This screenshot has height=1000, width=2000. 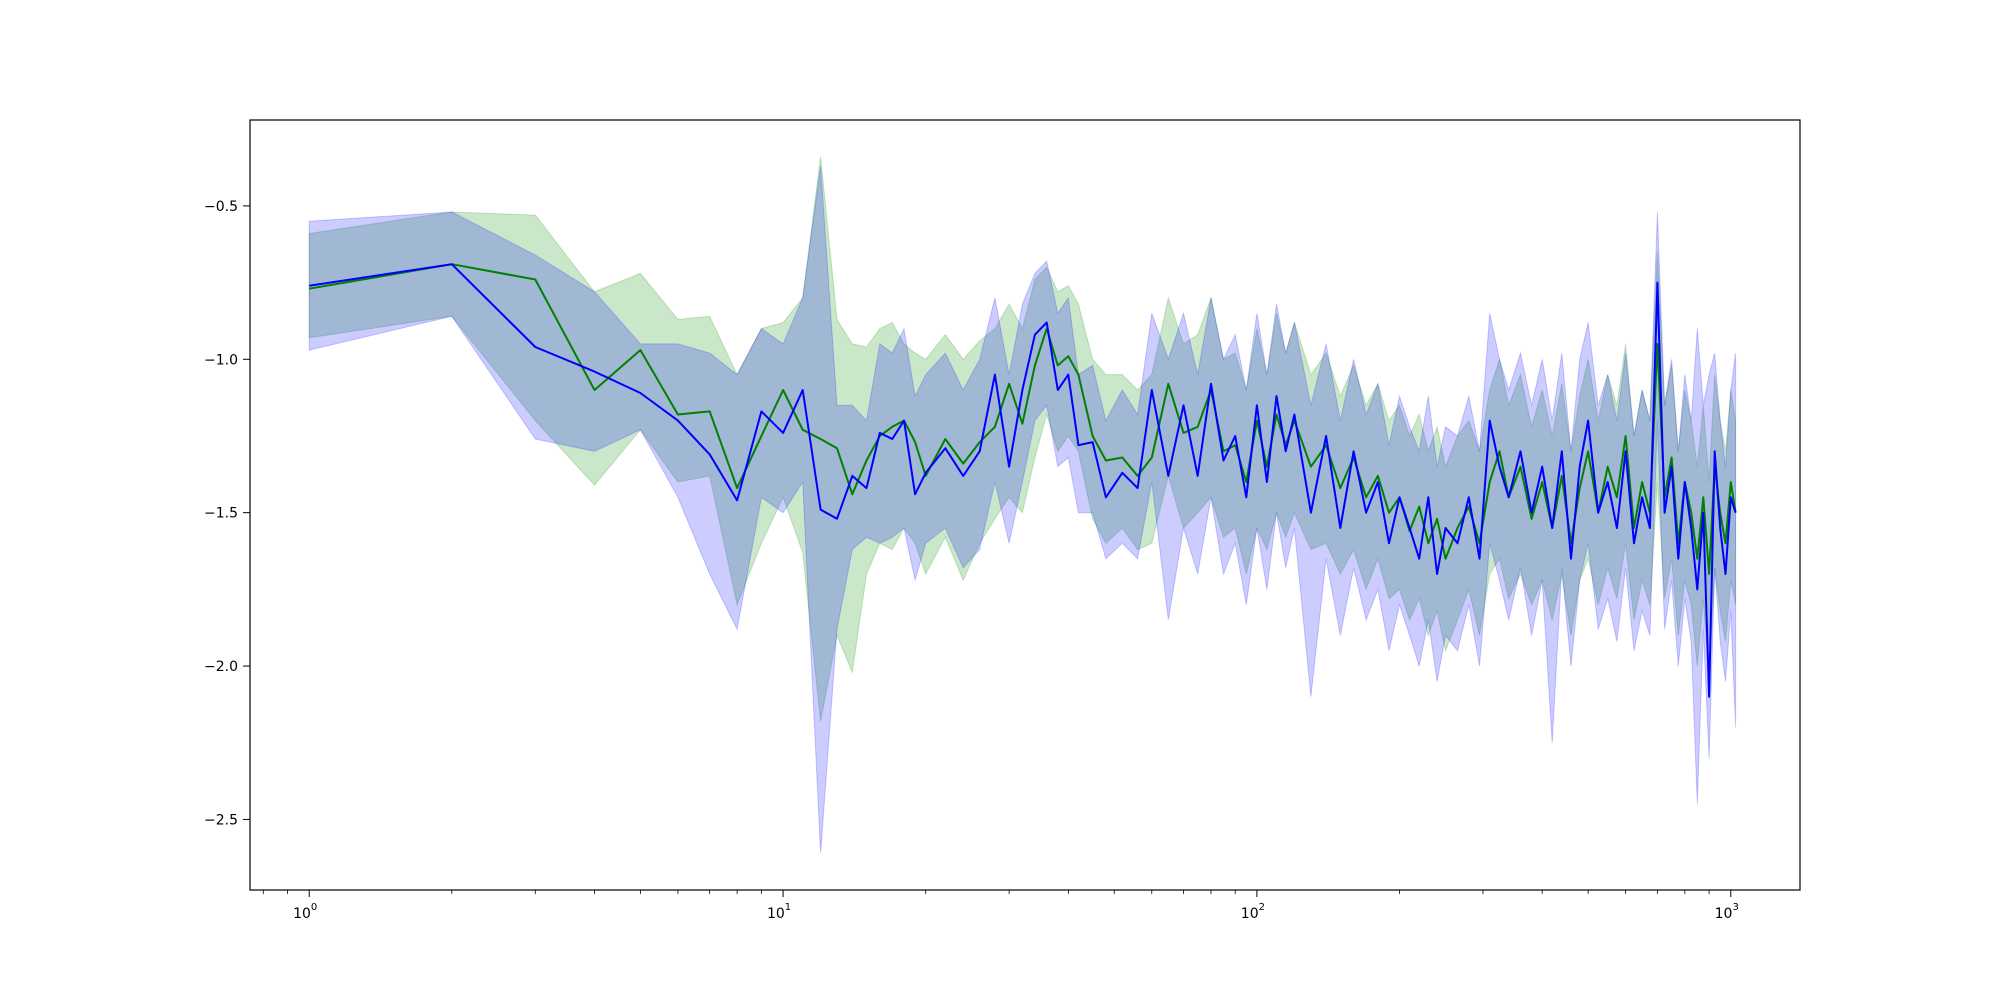 What do you see at coordinates (221, 207) in the screenshot?
I see `y-tick-label: −0.5` at bounding box center [221, 207].